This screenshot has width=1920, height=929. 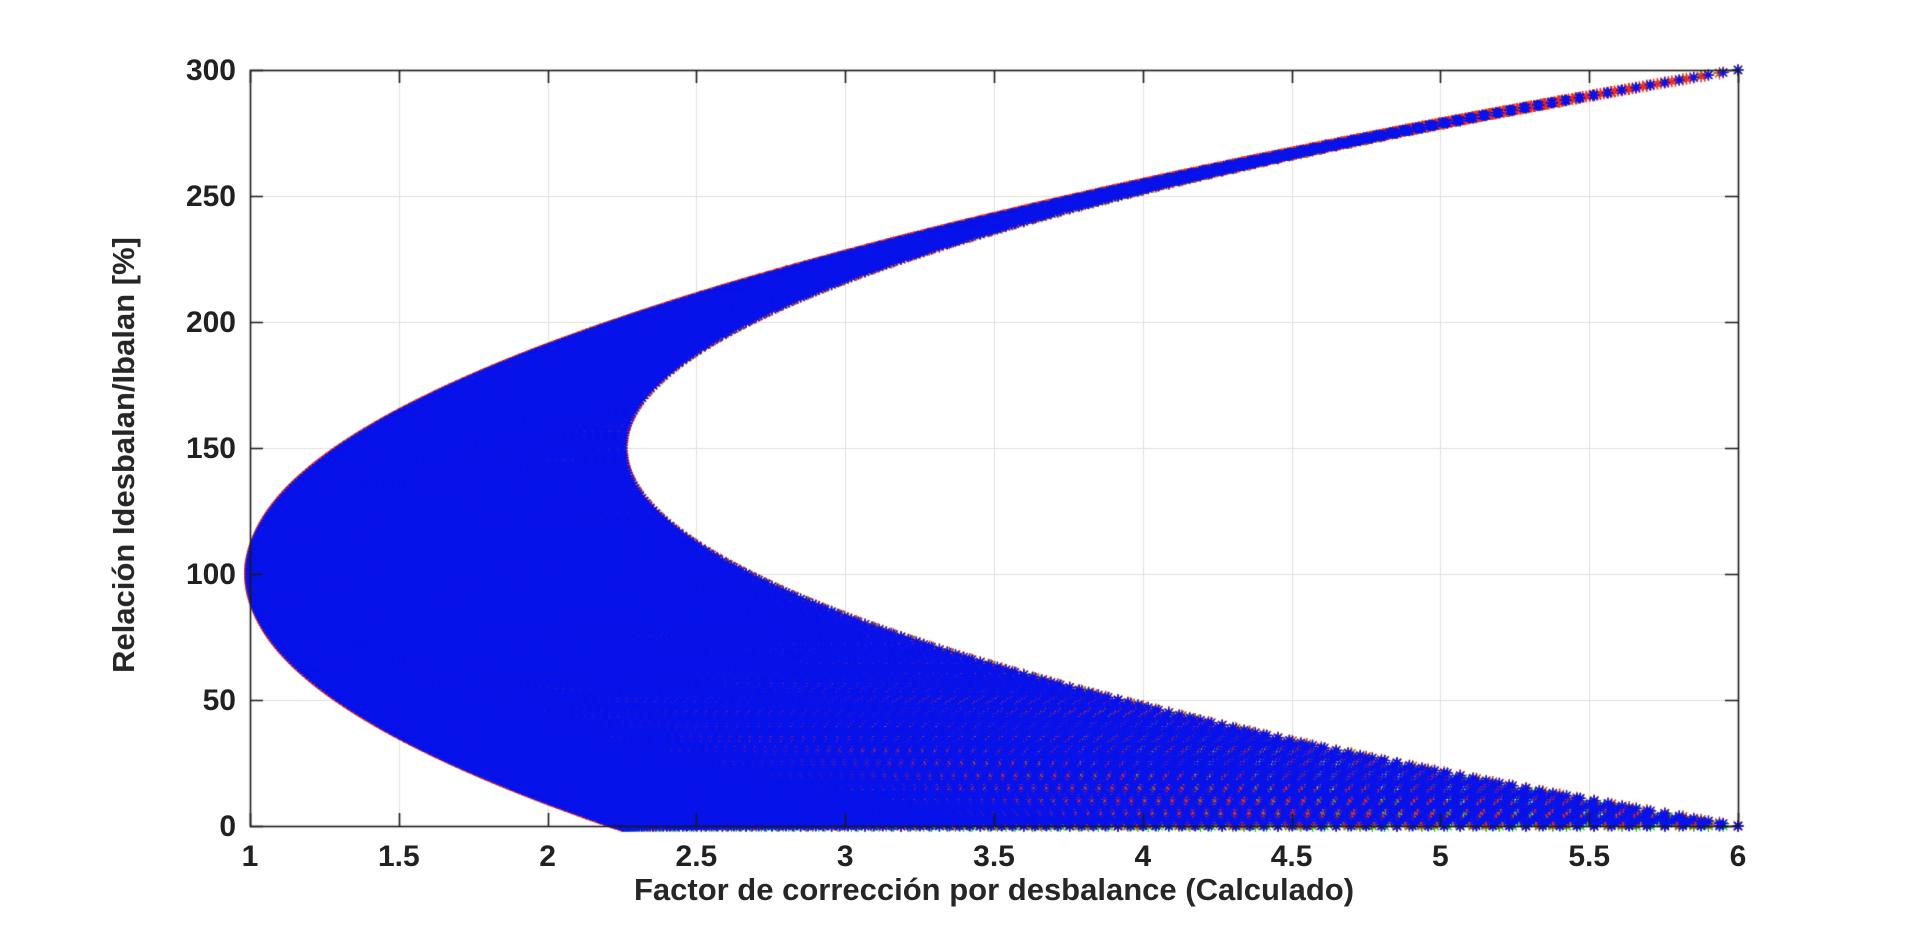 I want to click on x-tick-label: 1, so click(x=250, y=856).